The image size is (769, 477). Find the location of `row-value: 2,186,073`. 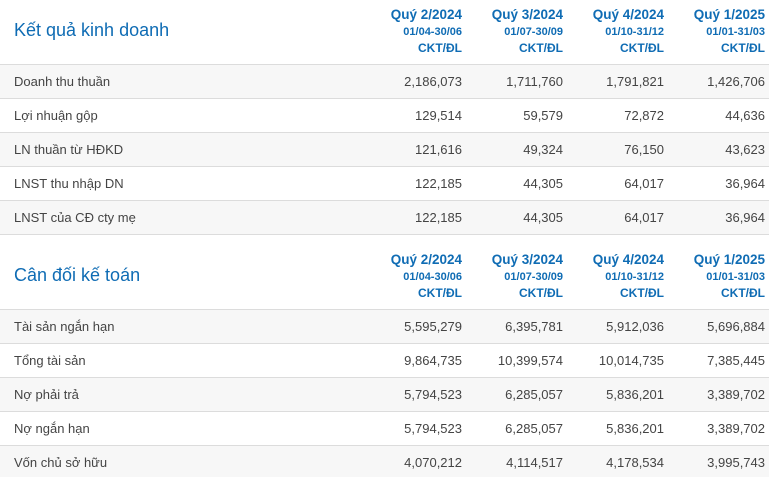

row-value: 2,186,073 is located at coordinates (433, 81).